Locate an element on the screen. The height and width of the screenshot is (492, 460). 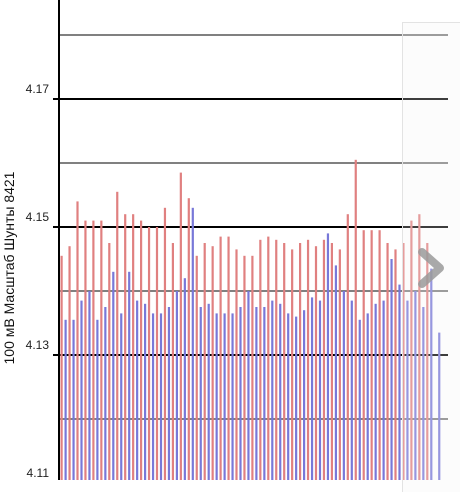
chevron-right-icon is located at coordinates (432, 268).